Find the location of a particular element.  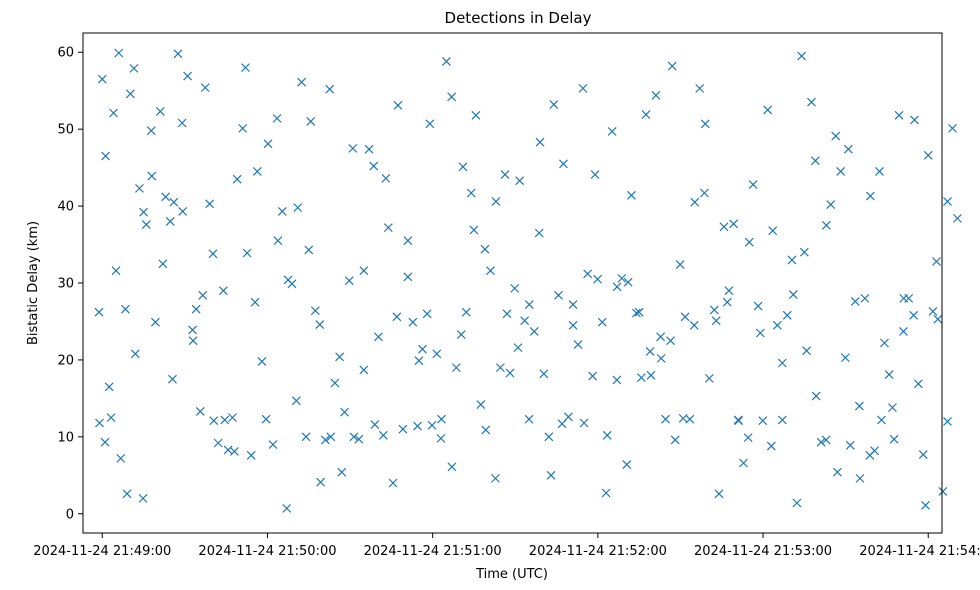

x-tick-label: 2024-11-24 21:50:00 is located at coordinates (267, 551).